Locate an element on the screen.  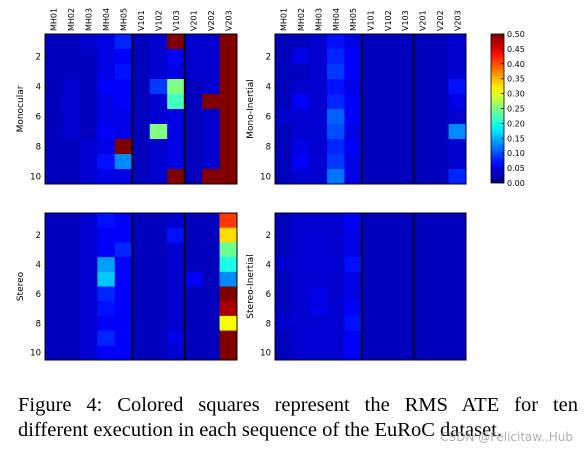
colorbar-tick-label: 0.30 is located at coordinates (516, 94).